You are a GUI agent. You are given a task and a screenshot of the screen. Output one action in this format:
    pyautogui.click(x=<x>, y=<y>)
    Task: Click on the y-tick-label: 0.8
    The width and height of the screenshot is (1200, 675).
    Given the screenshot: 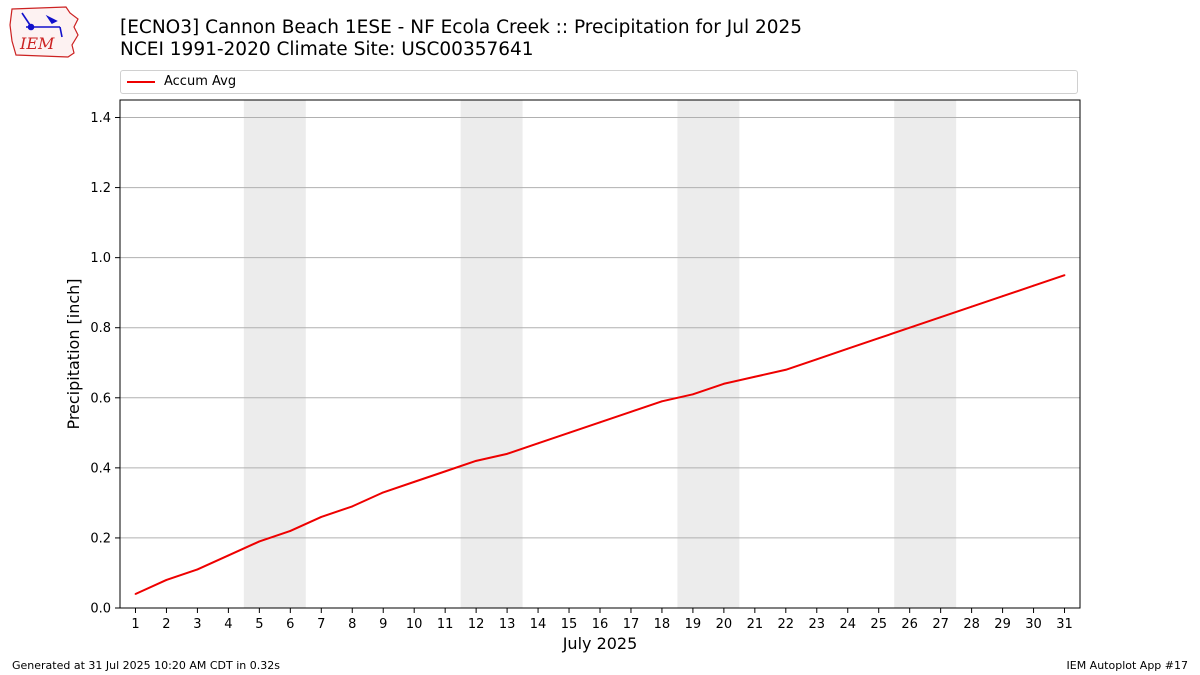 What is the action you would take?
    pyautogui.click(x=100, y=328)
    